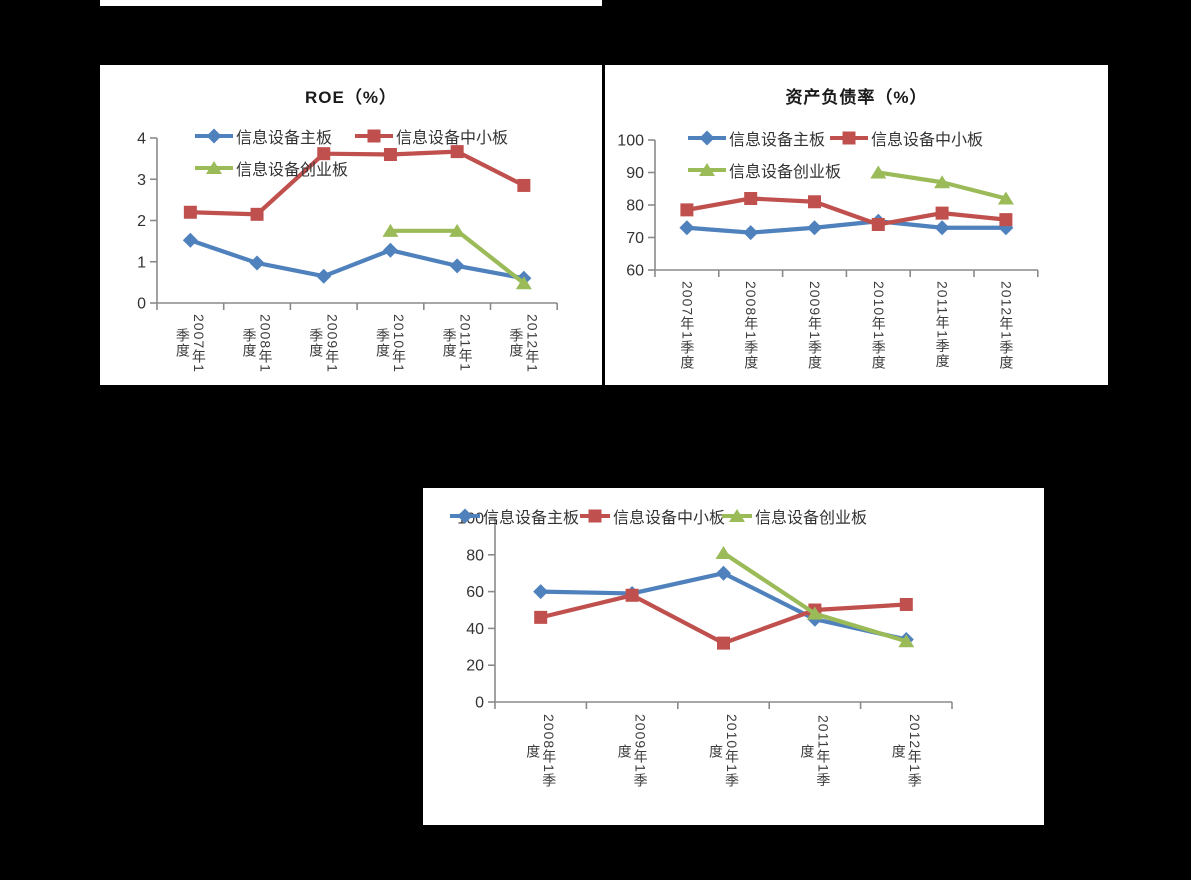 Image resolution: width=1191 pixels, height=880 pixels. I want to click on y-tick-label: 1, so click(141, 262).